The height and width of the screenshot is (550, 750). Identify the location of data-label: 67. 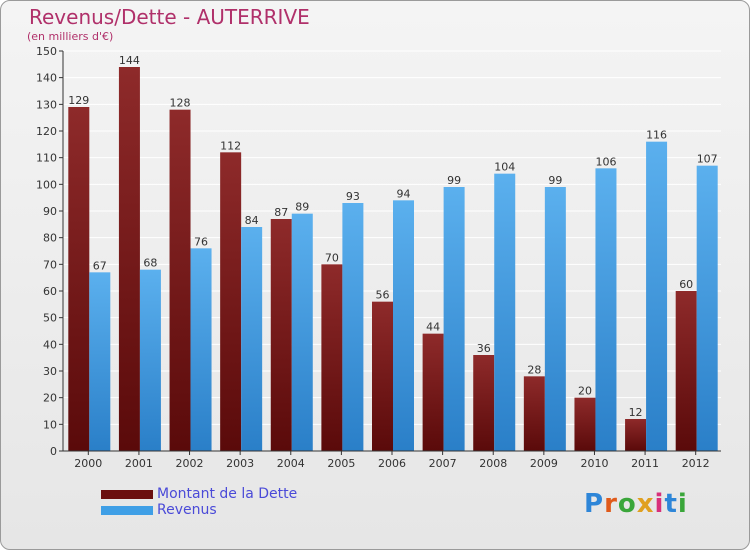
(100, 265).